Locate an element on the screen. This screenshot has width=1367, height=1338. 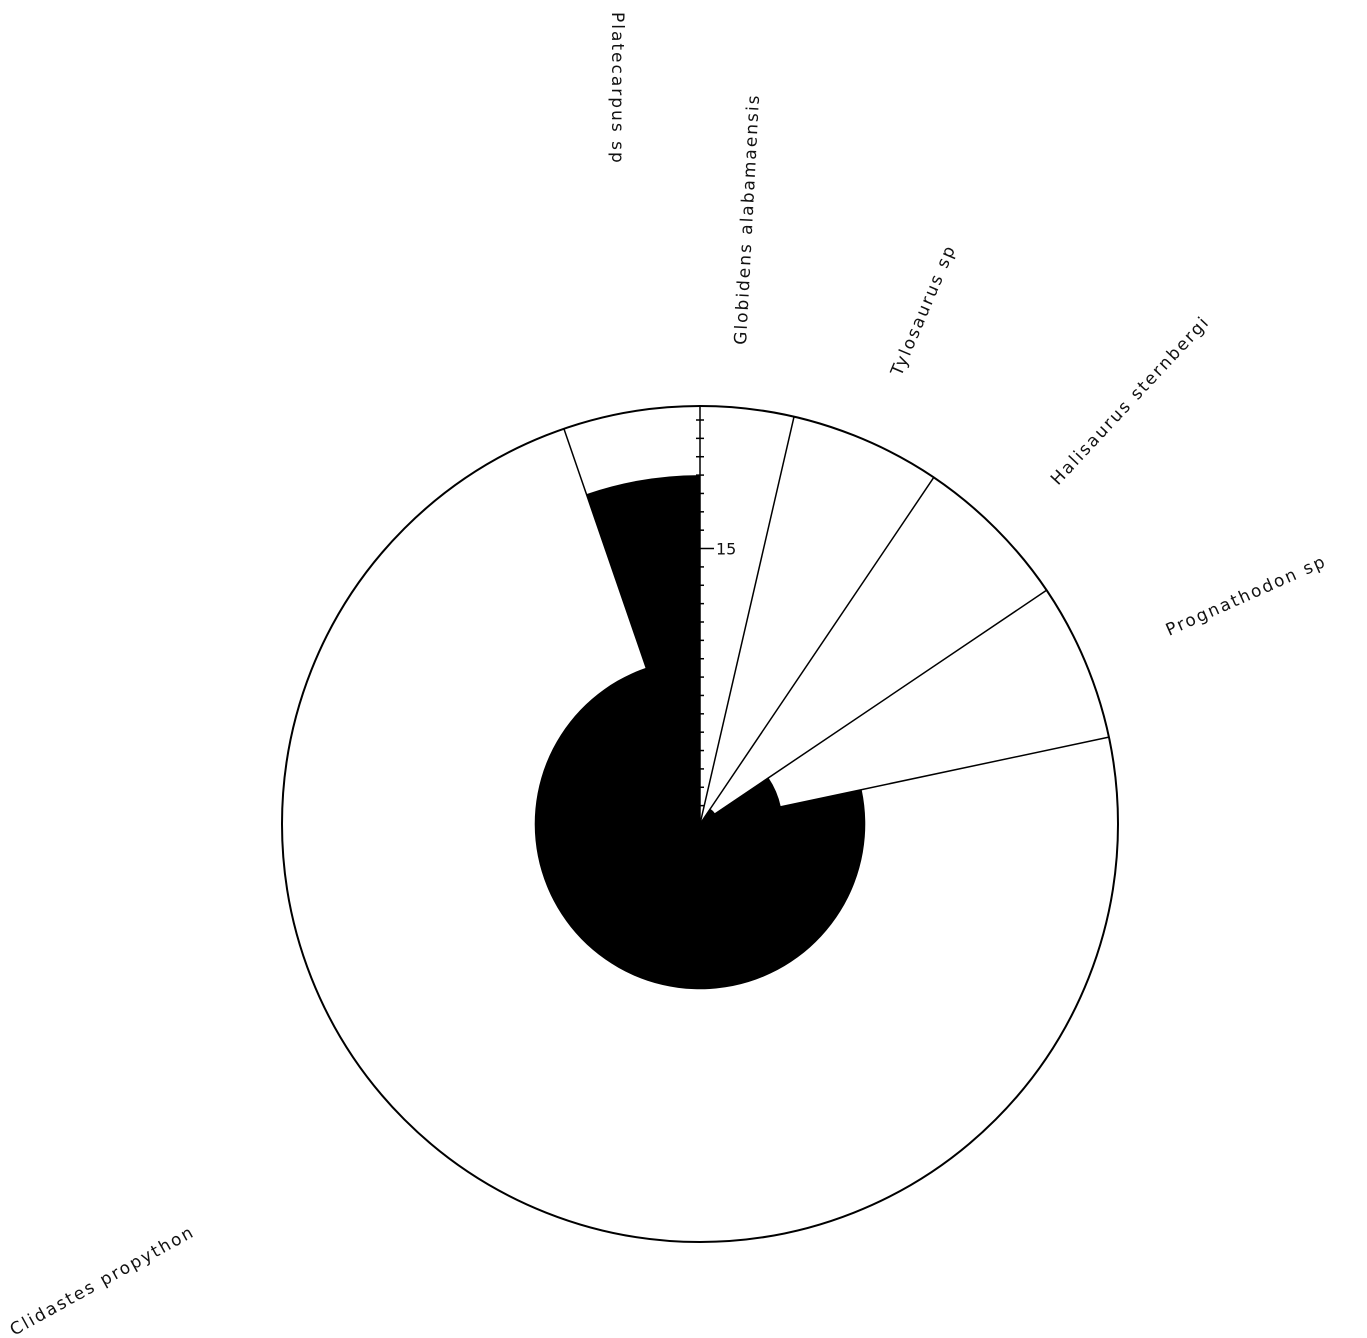
scale-tick-label: 15 is located at coordinates (726, 549).